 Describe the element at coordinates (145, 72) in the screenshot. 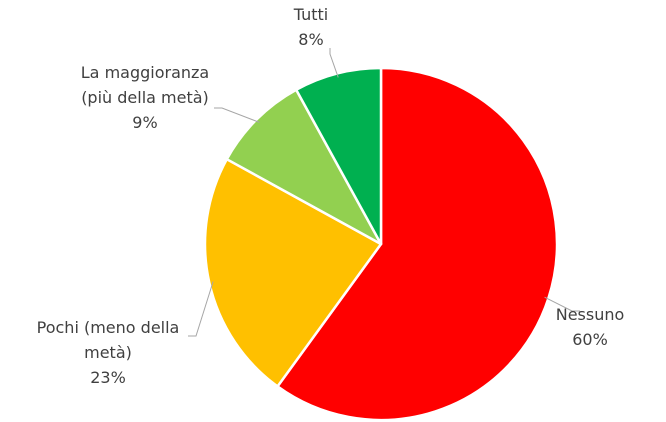

I see `category-label-la-maggioranza-piu-della-meta: La maggioranza` at that location.